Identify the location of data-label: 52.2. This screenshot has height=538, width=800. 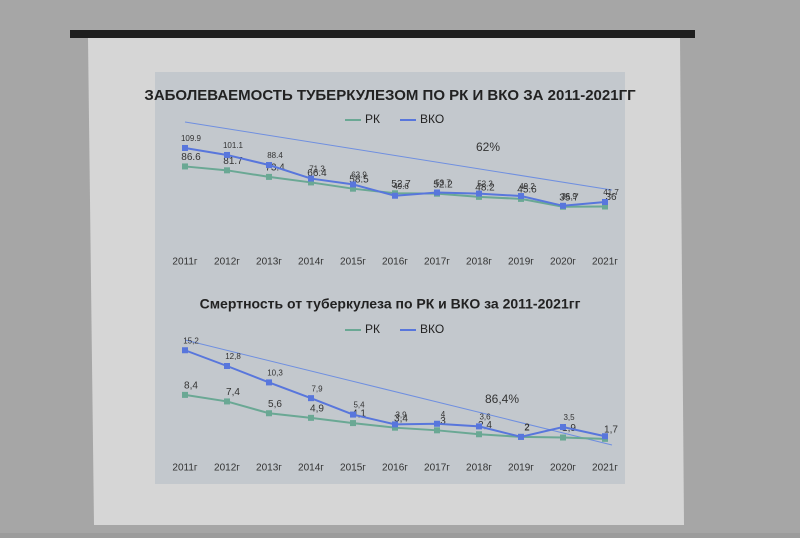
(443, 184).